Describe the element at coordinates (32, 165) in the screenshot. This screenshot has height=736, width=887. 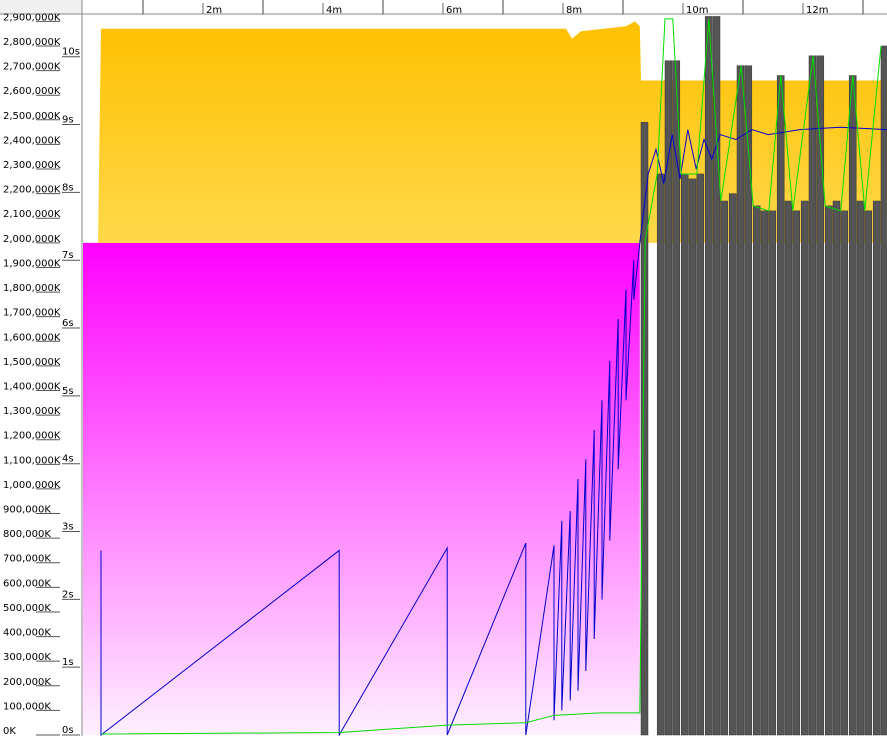
I see `y-tick-label: 2,300,000K` at that location.